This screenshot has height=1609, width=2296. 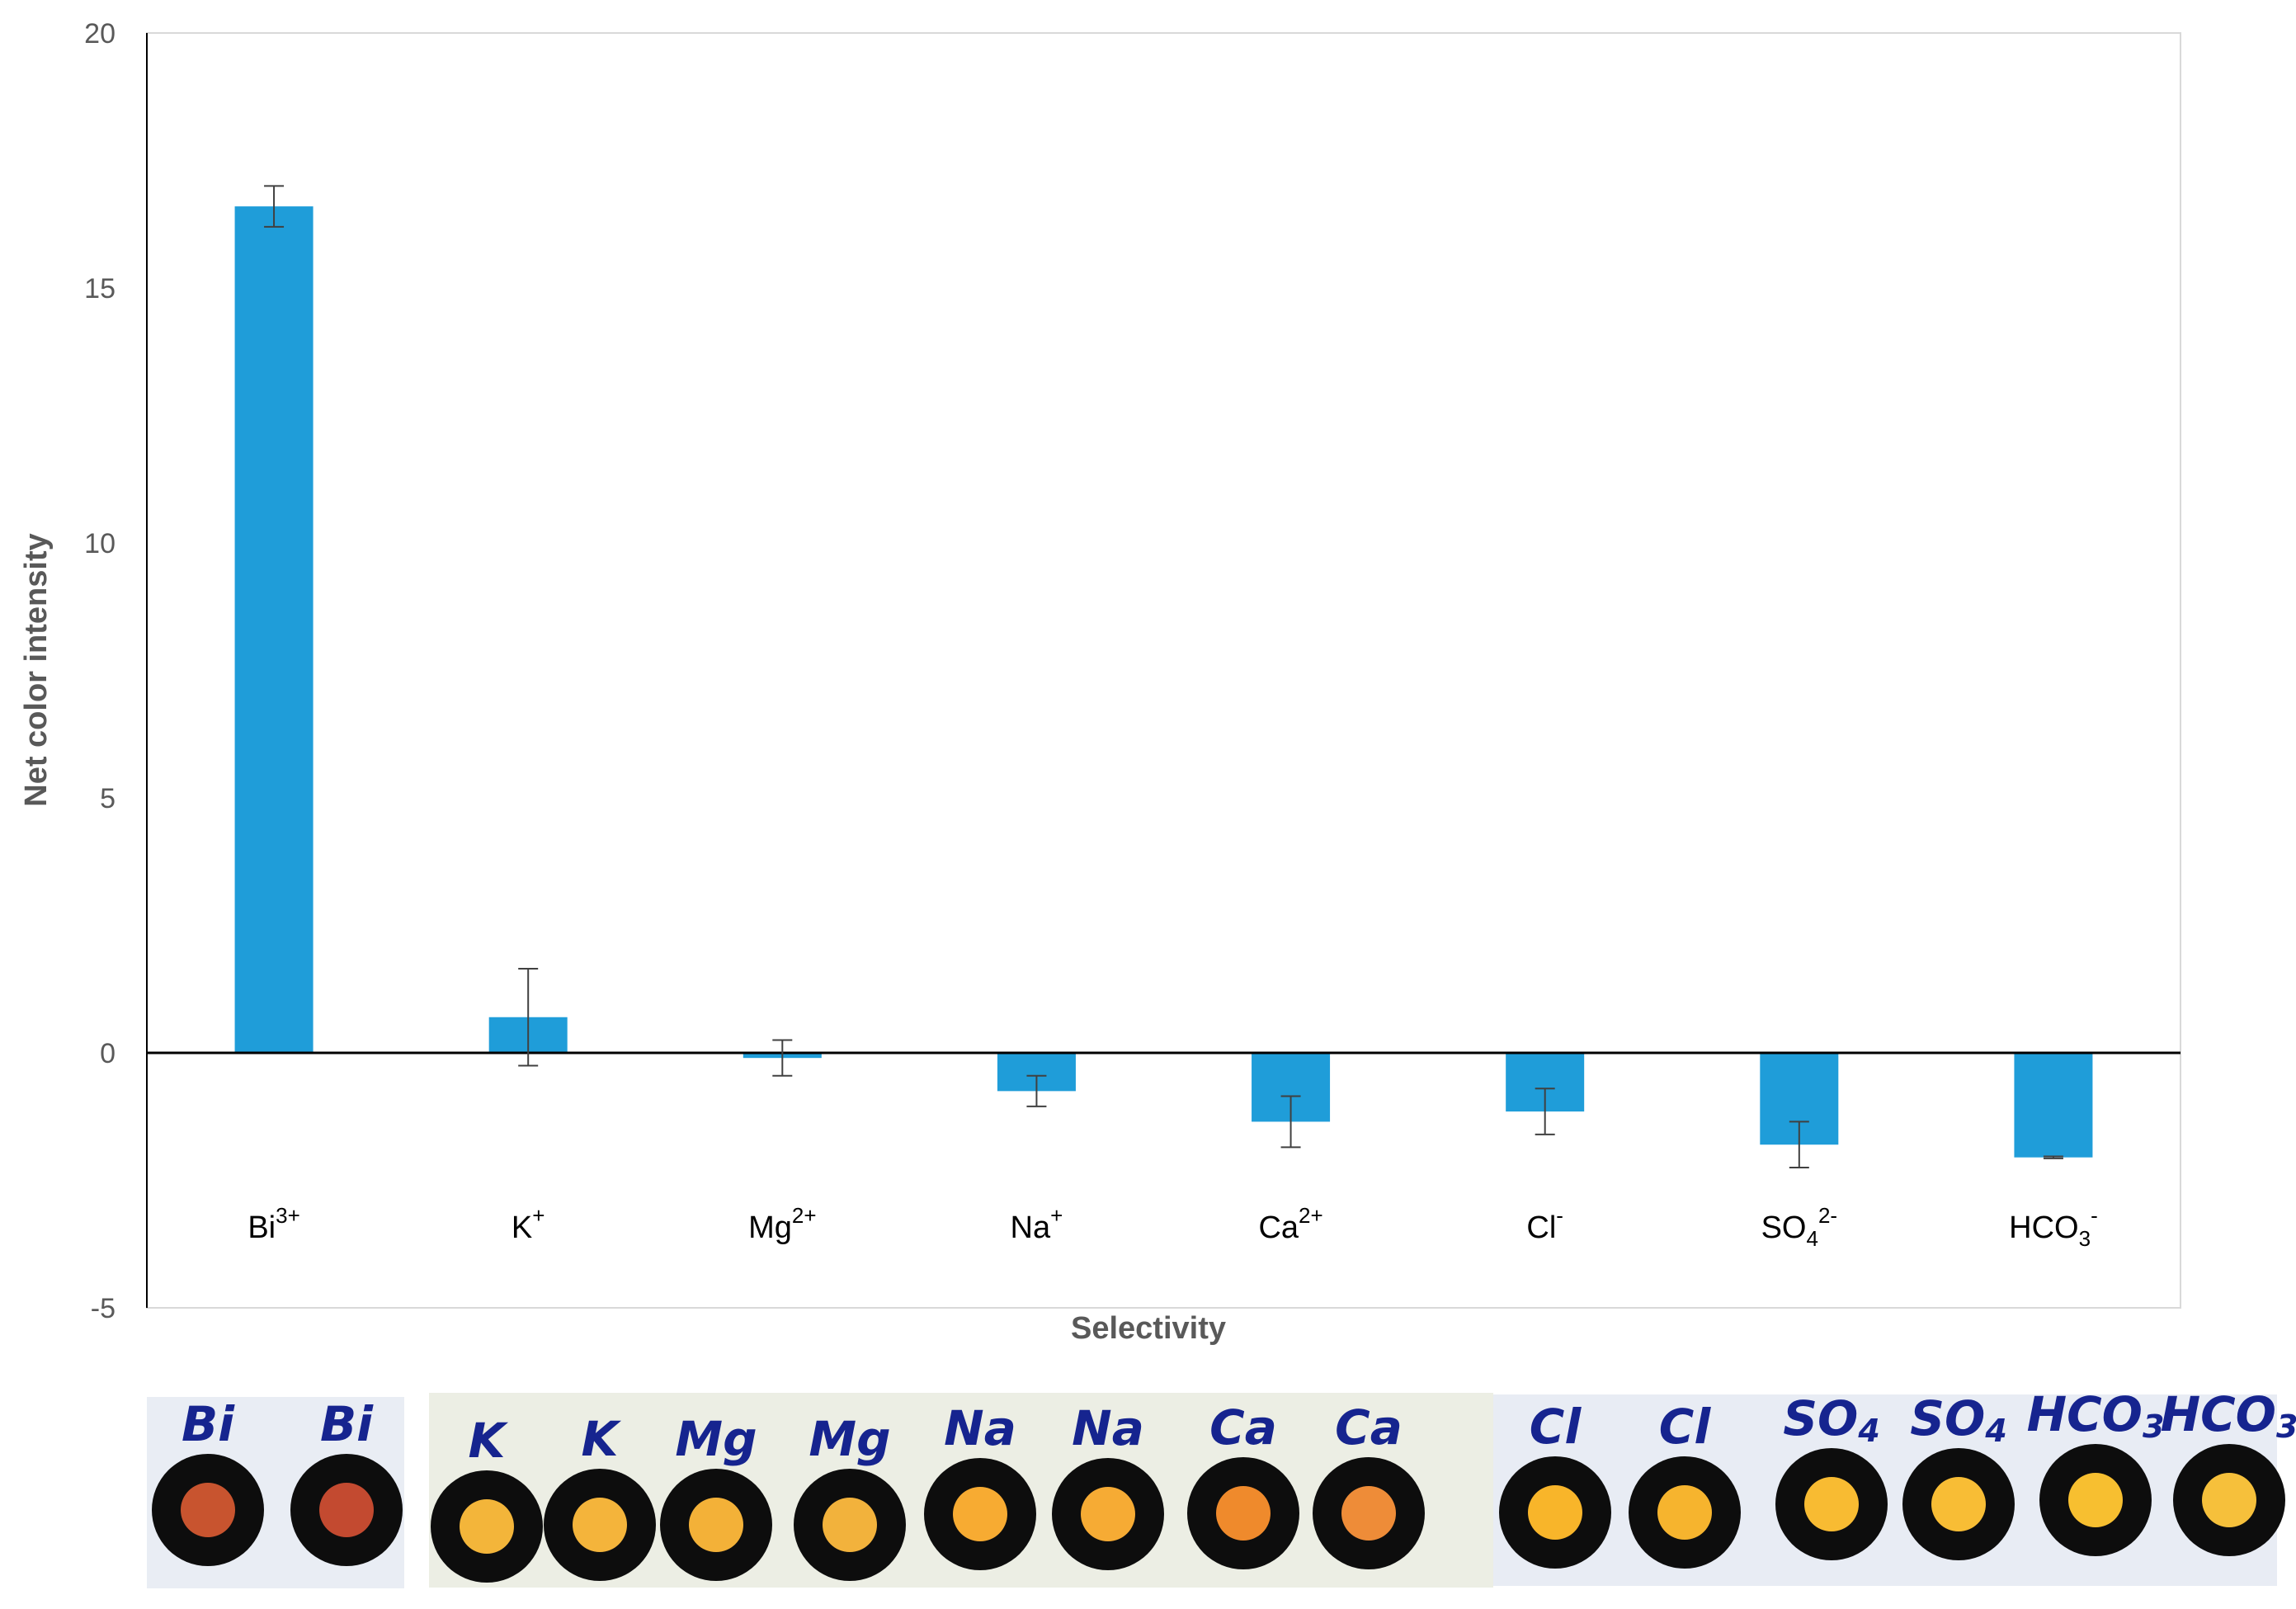 I want to click on category-label: Na+, so click(x=1037, y=1224).